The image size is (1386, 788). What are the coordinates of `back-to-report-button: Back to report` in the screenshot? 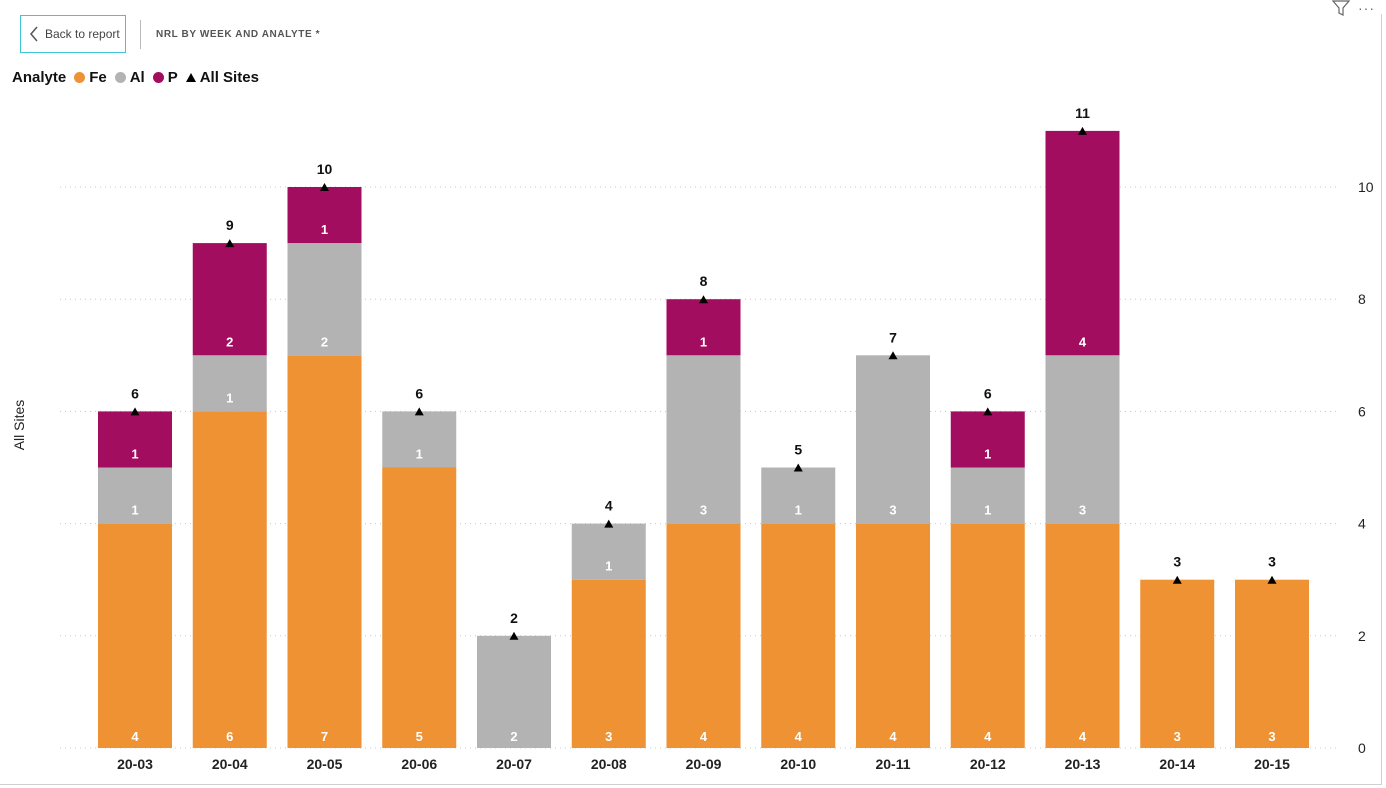 It's located at (73, 34).